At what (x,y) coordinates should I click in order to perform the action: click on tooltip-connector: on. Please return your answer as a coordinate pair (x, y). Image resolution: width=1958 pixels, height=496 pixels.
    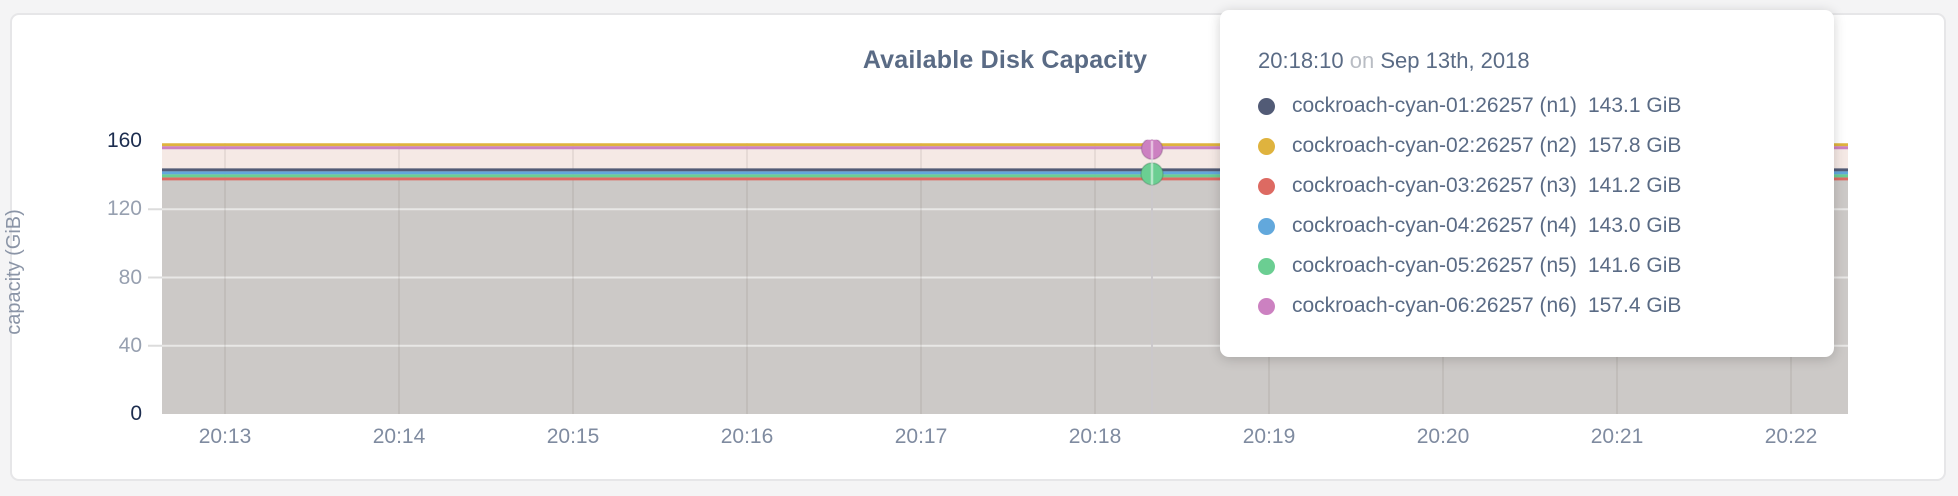
    Looking at the image, I should click on (1362, 60).